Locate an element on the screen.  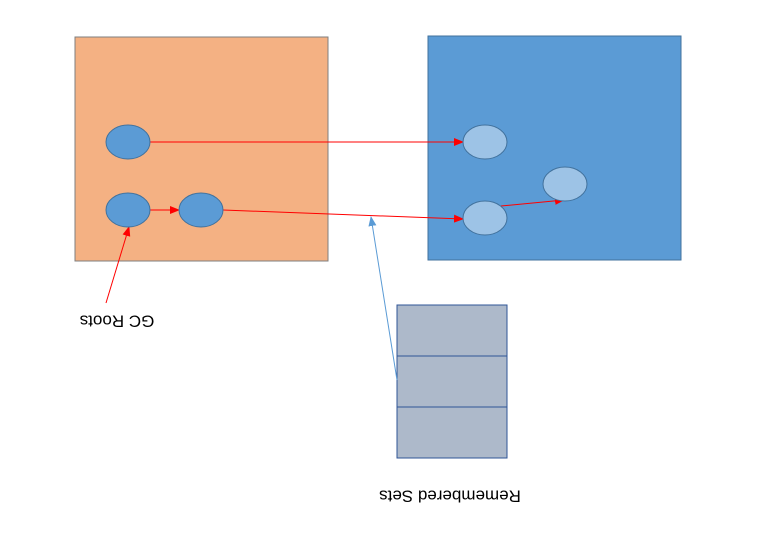
remembered-set-table is located at coordinates (452, 381).